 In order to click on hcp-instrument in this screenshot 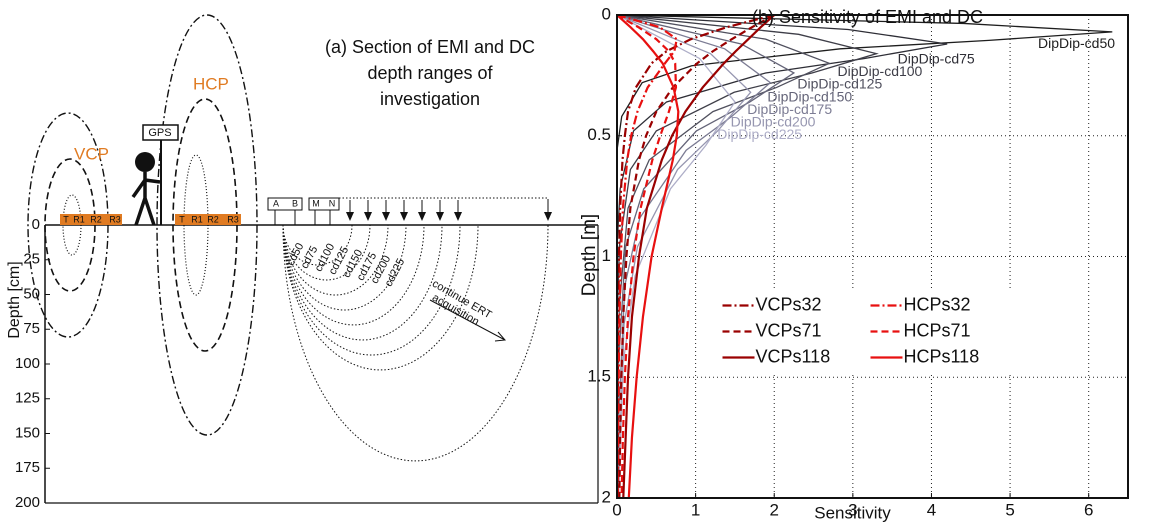, I will do `click(208, 219)`.